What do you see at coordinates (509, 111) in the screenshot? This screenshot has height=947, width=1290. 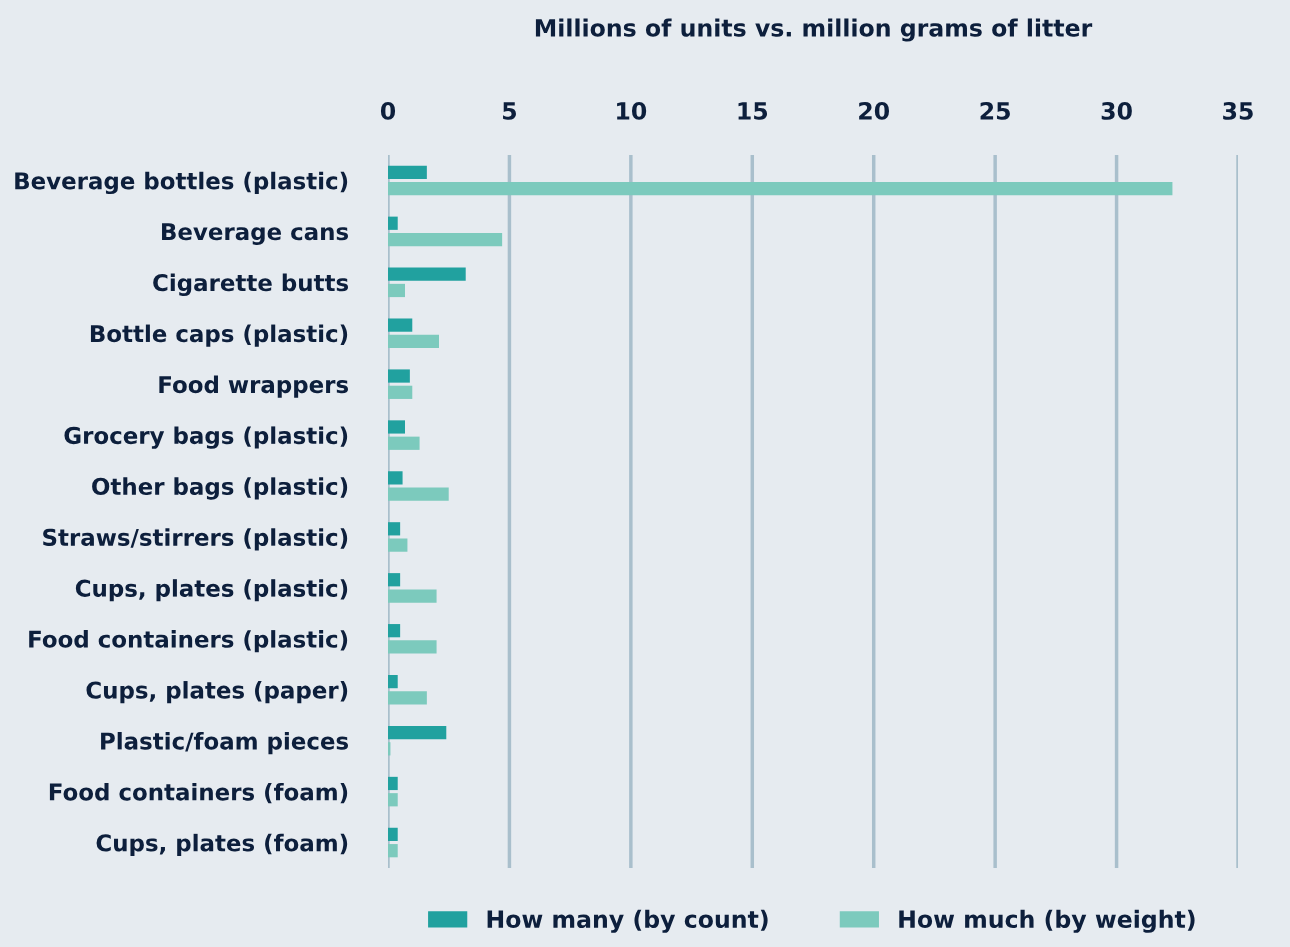 I see `x-tick-label: 5` at bounding box center [509, 111].